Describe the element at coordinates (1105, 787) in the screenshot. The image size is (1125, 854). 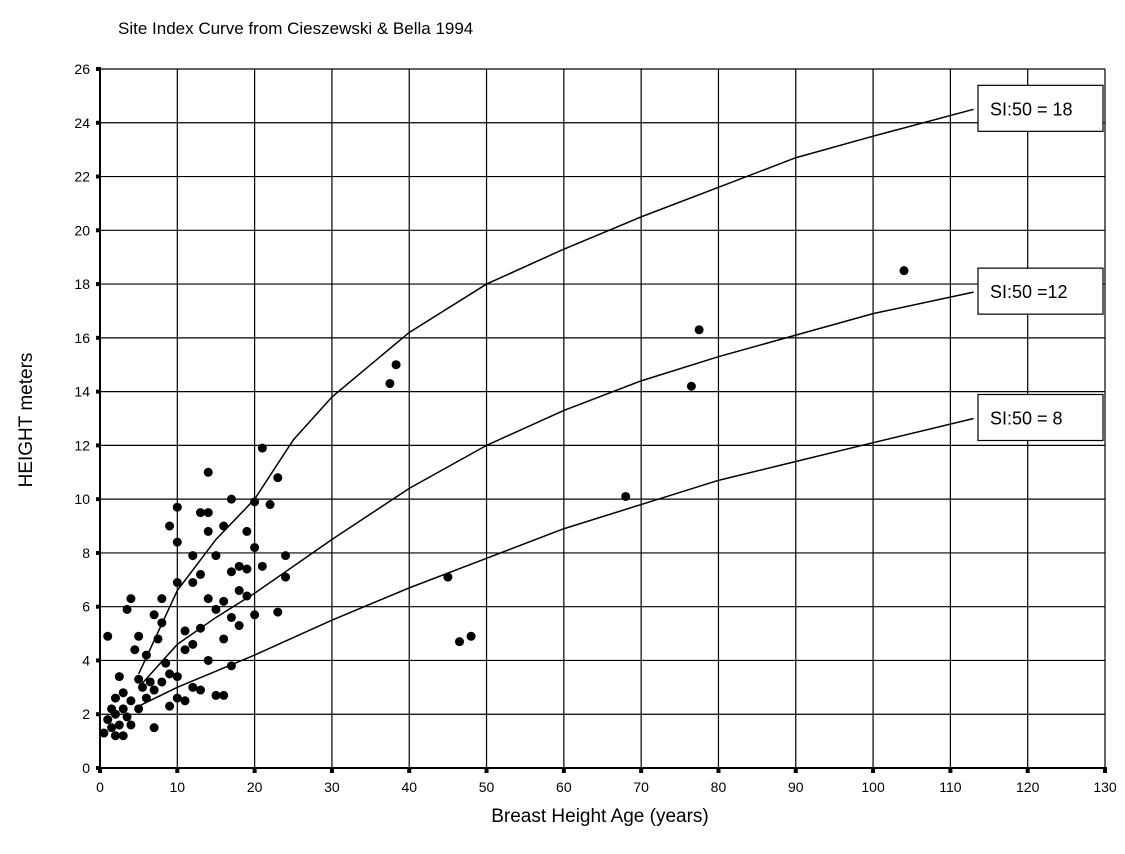
I see `x-tick-label: 130` at that location.